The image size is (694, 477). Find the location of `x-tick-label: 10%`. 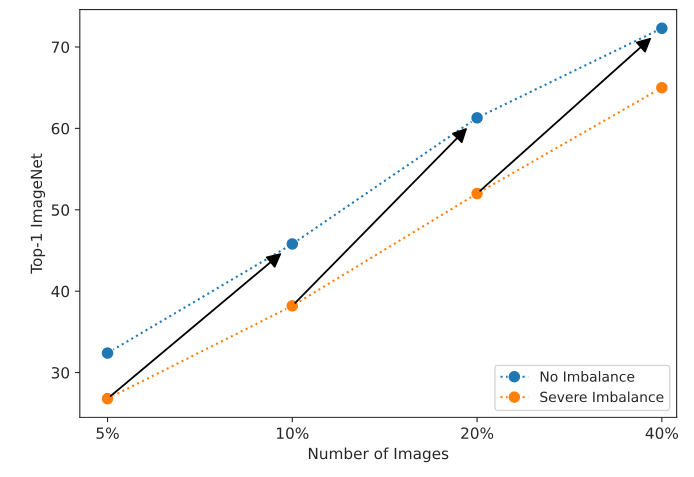

x-tick-label: 10% is located at coordinates (292, 433).